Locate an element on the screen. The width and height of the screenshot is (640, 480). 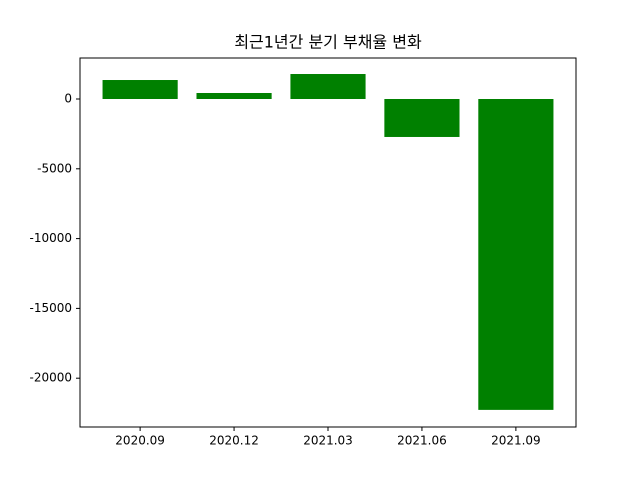
x-tick-label: 2020.12 is located at coordinates (234, 441).